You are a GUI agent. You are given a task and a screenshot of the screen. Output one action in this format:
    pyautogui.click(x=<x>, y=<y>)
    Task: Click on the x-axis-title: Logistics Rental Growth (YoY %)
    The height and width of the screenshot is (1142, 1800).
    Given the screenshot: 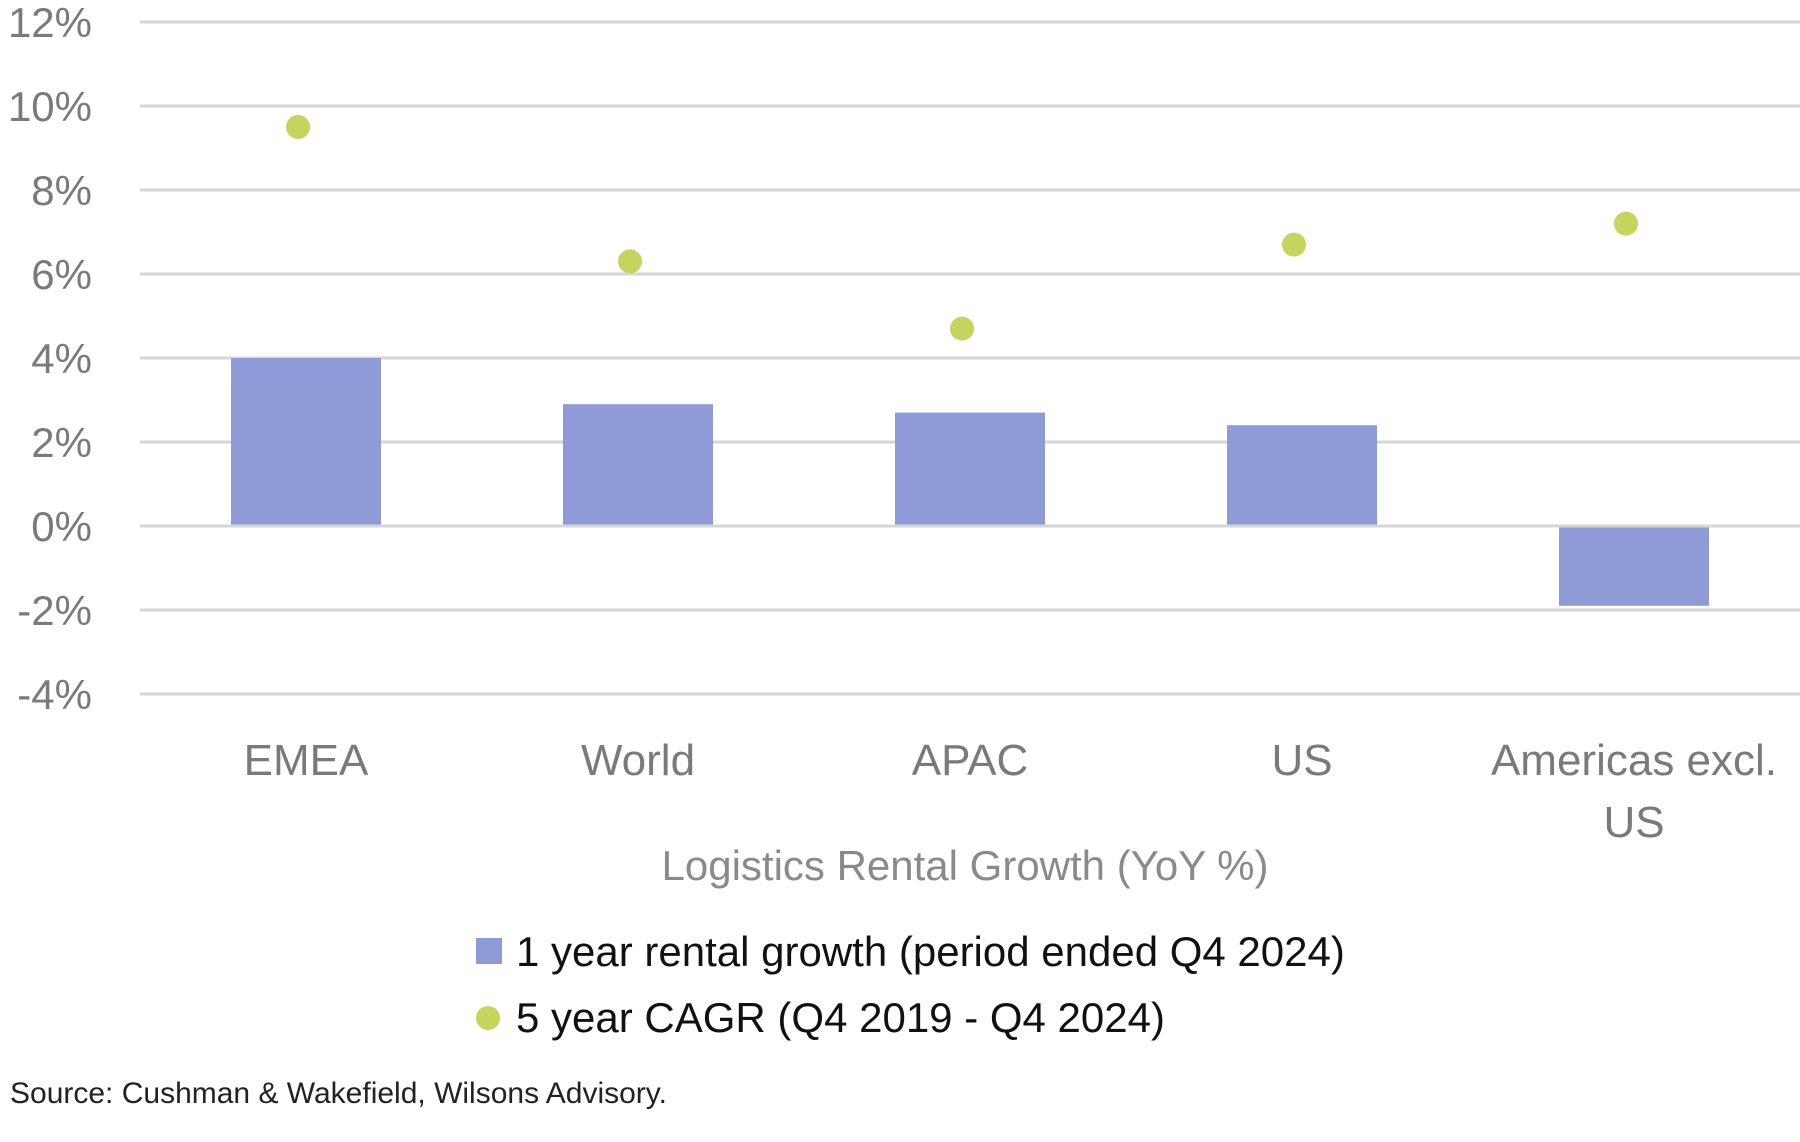 What is the action you would take?
    pyautogui.click(x=965, y=865)
    